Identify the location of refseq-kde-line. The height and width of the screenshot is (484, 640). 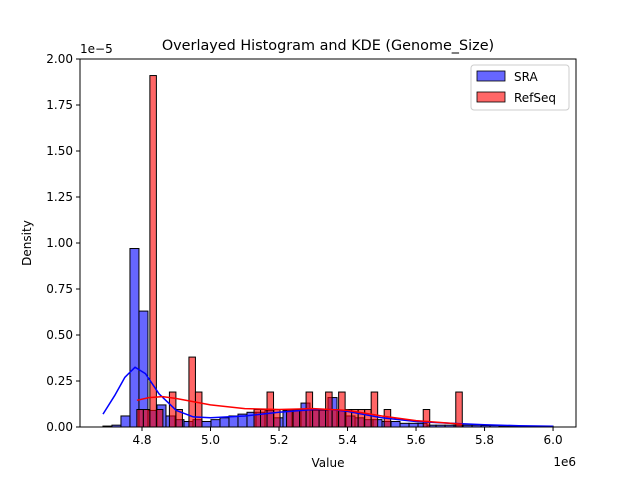
(299, 410).